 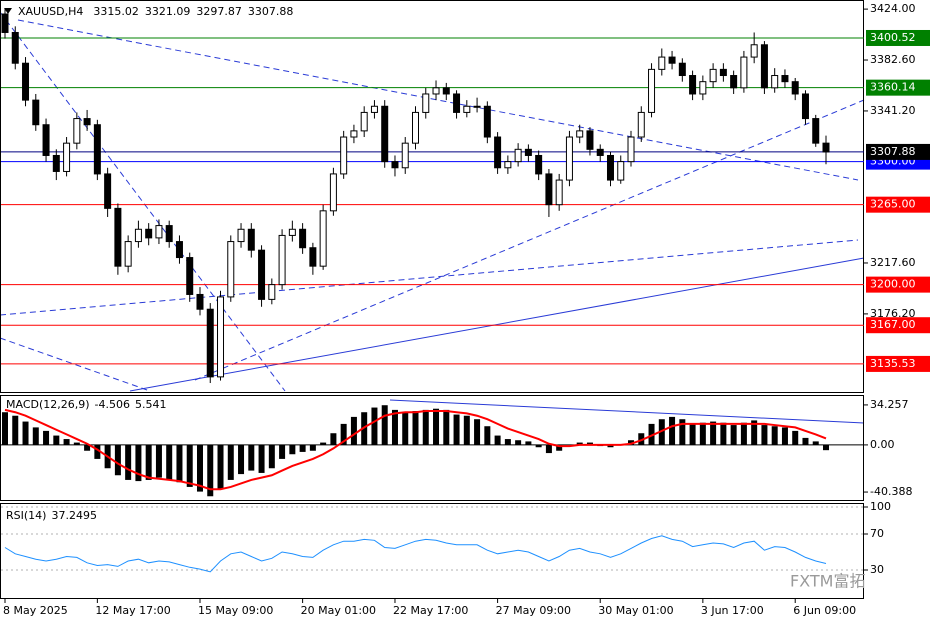 I want to click on y-tick-label: 3424.00, so click(x=893, y=8).